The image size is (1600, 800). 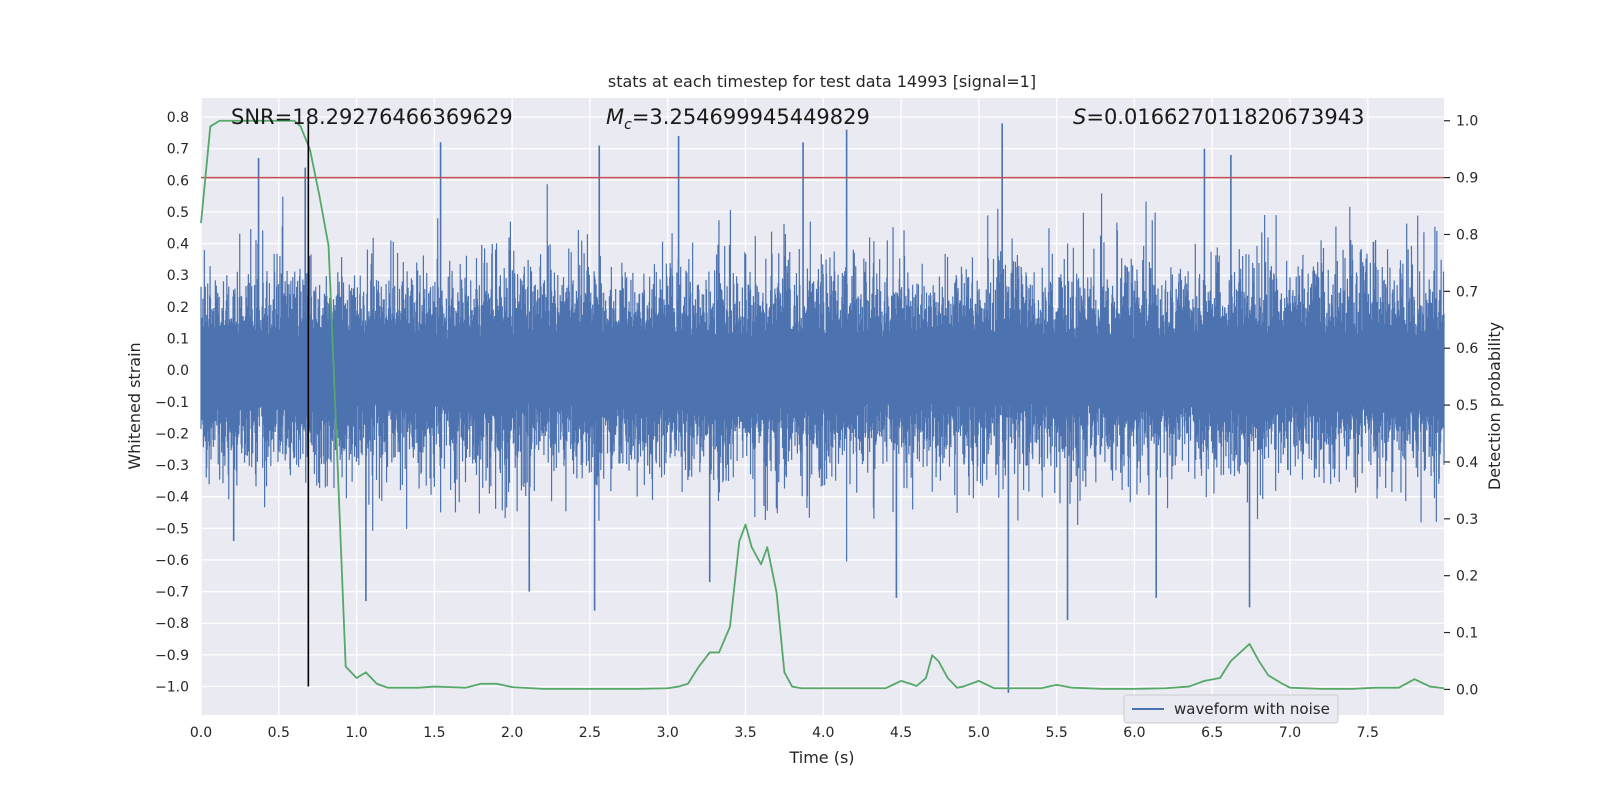 I want to click on y2-tick-label: 0.8, so click(x=1467, y=235).